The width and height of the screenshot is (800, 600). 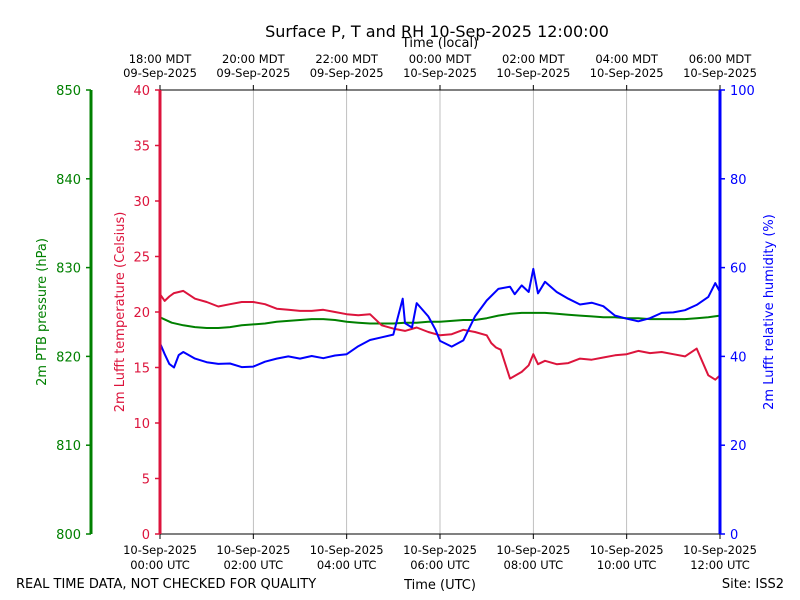 I want to click on series-line-temperature, so click(x=440, y=335).